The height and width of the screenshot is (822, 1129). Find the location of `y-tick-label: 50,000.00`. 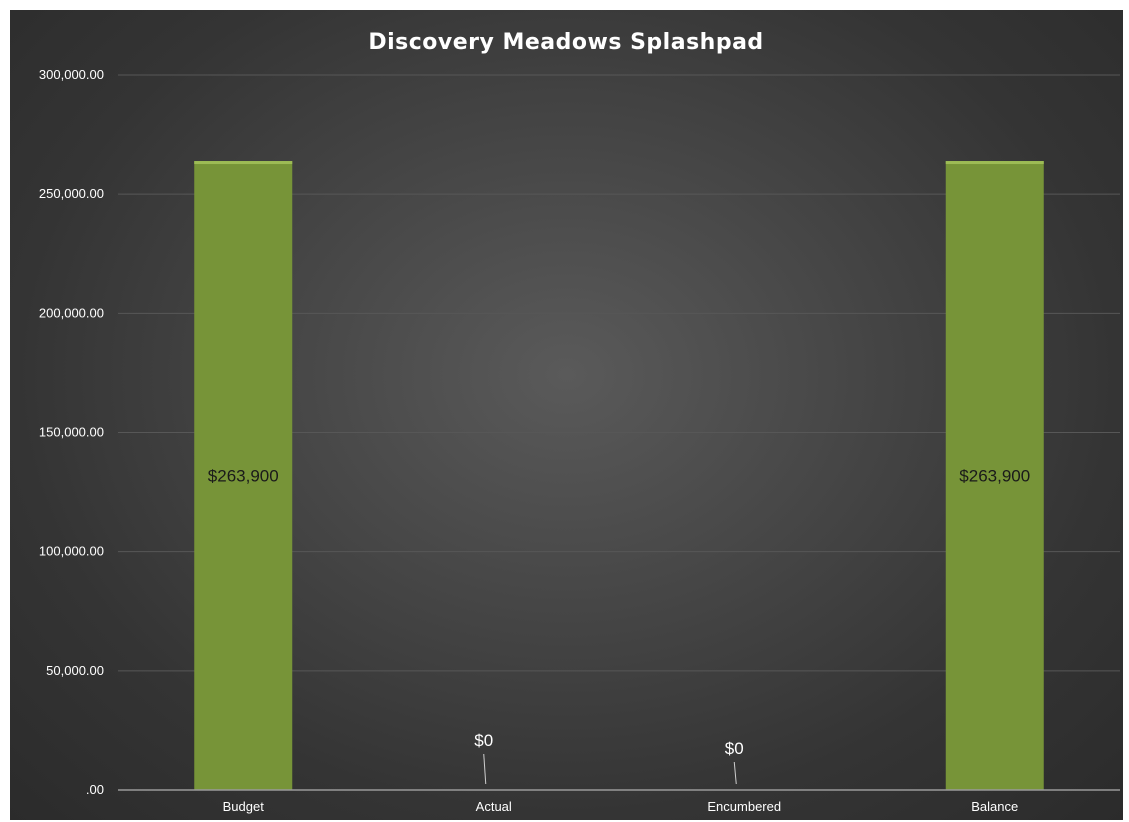

y-tick-label: 50,000.00 is located at coordinates (75, 670).